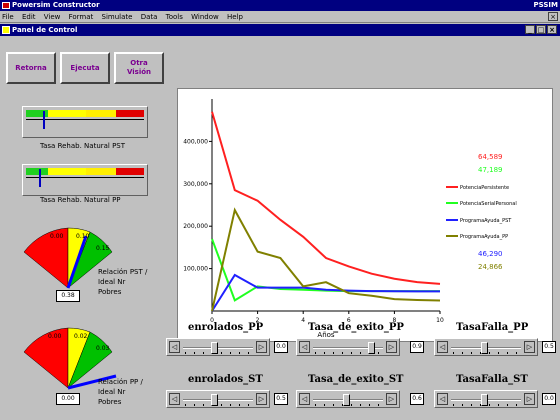  Describe the element at coordinates (484, 188) in the screenshot. I see `legend-label: PotenciaPersistente` at that location.